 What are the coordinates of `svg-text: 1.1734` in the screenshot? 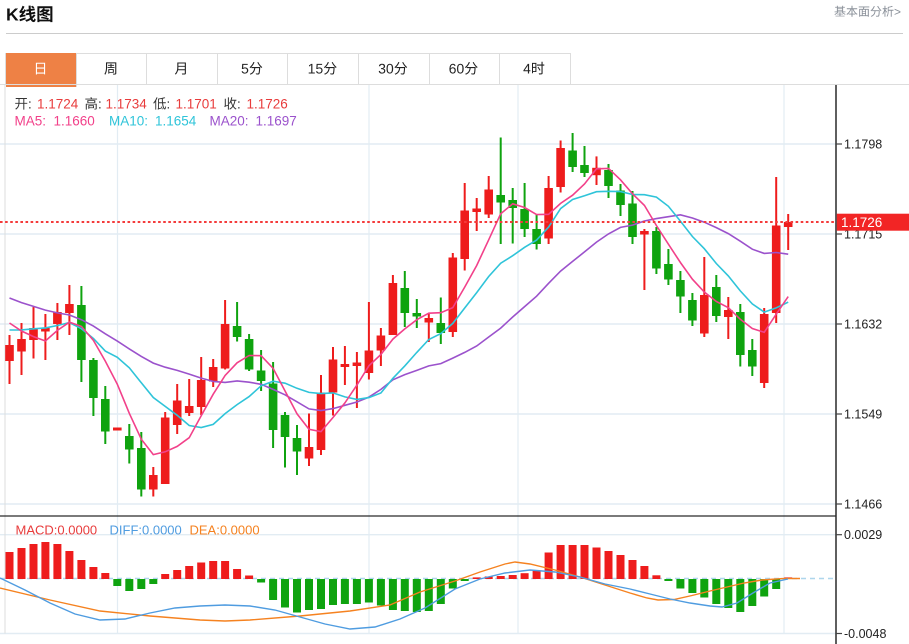 It's located at (127, 104).